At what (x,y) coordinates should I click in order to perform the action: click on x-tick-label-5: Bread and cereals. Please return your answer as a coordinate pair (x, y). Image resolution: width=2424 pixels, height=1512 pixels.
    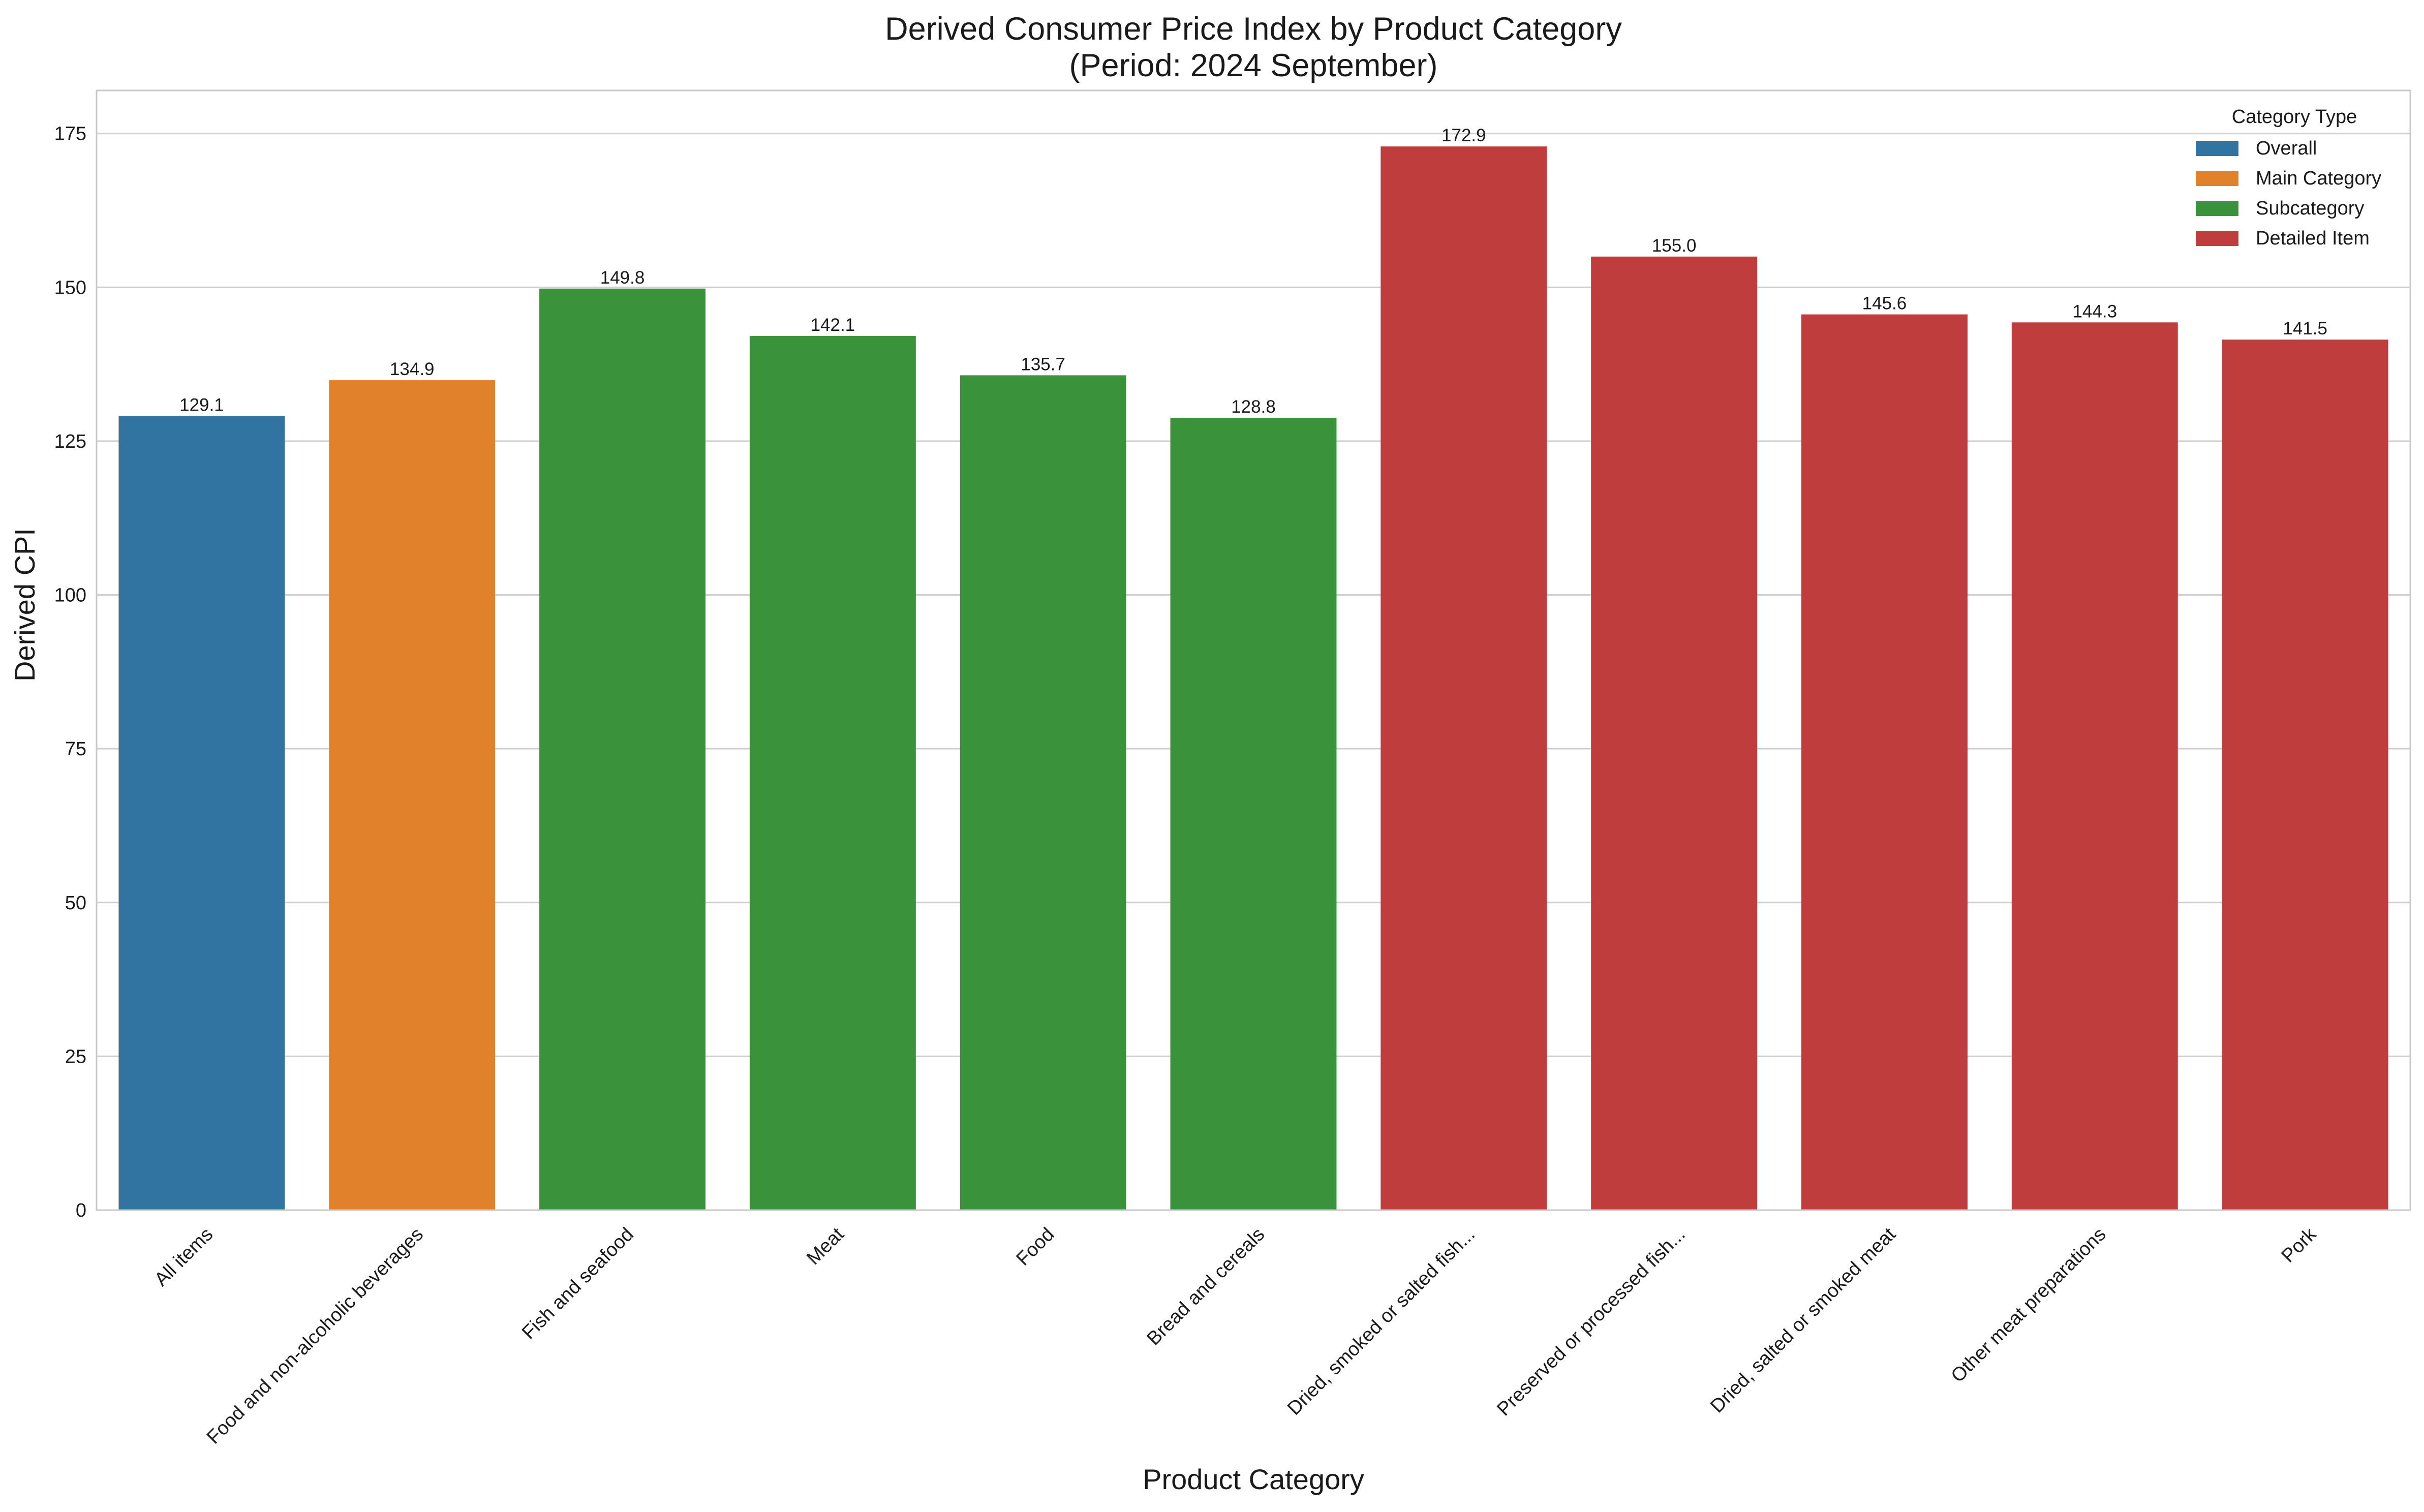
    Looking at the image, I should click on (1206, 1287).